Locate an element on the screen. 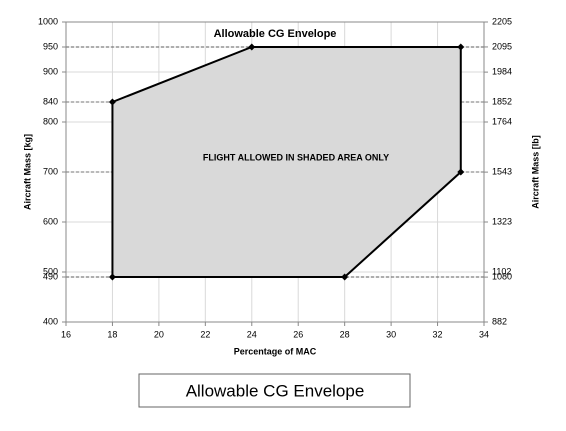 The height and width of the screenshot is (431, 566). y-tick-label: 500 is located at coordinates (50, 271).